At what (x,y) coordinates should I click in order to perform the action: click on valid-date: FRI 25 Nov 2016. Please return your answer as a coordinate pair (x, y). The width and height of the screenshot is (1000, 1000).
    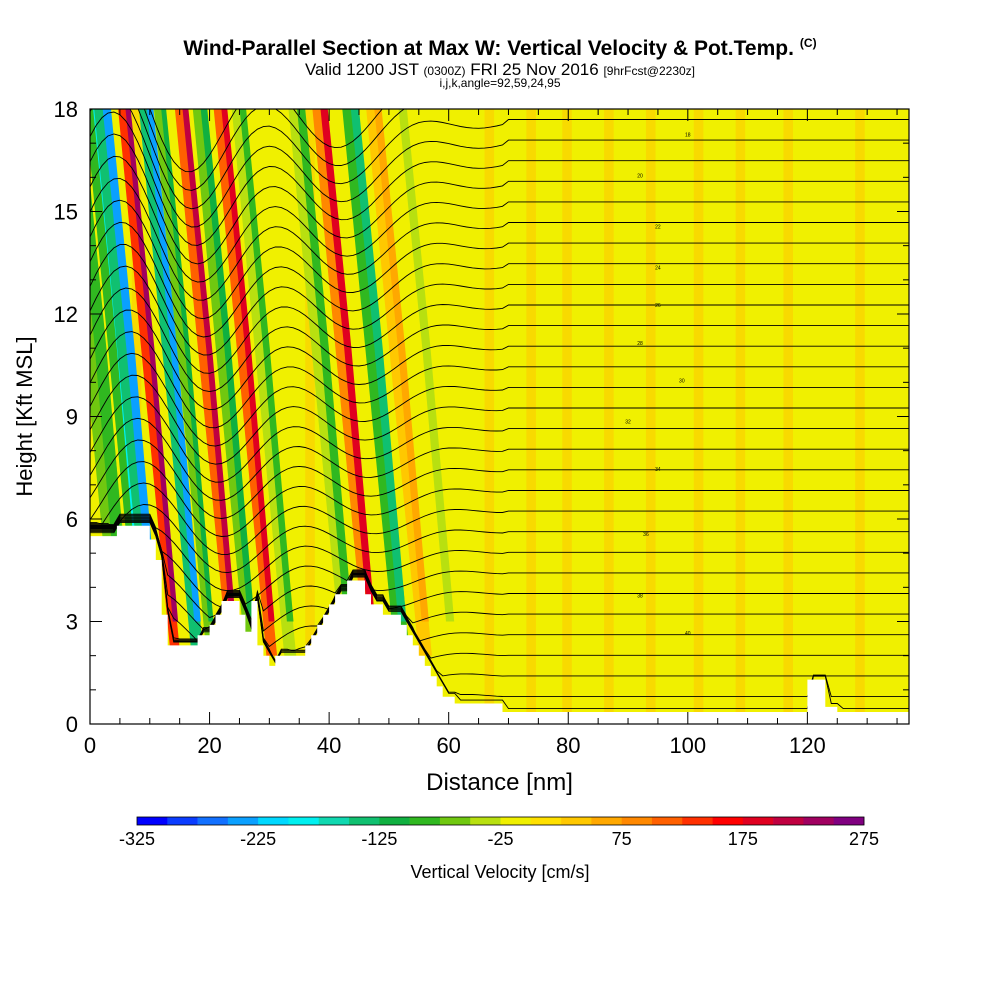
    Looking at the image, I should click on (534, 69).